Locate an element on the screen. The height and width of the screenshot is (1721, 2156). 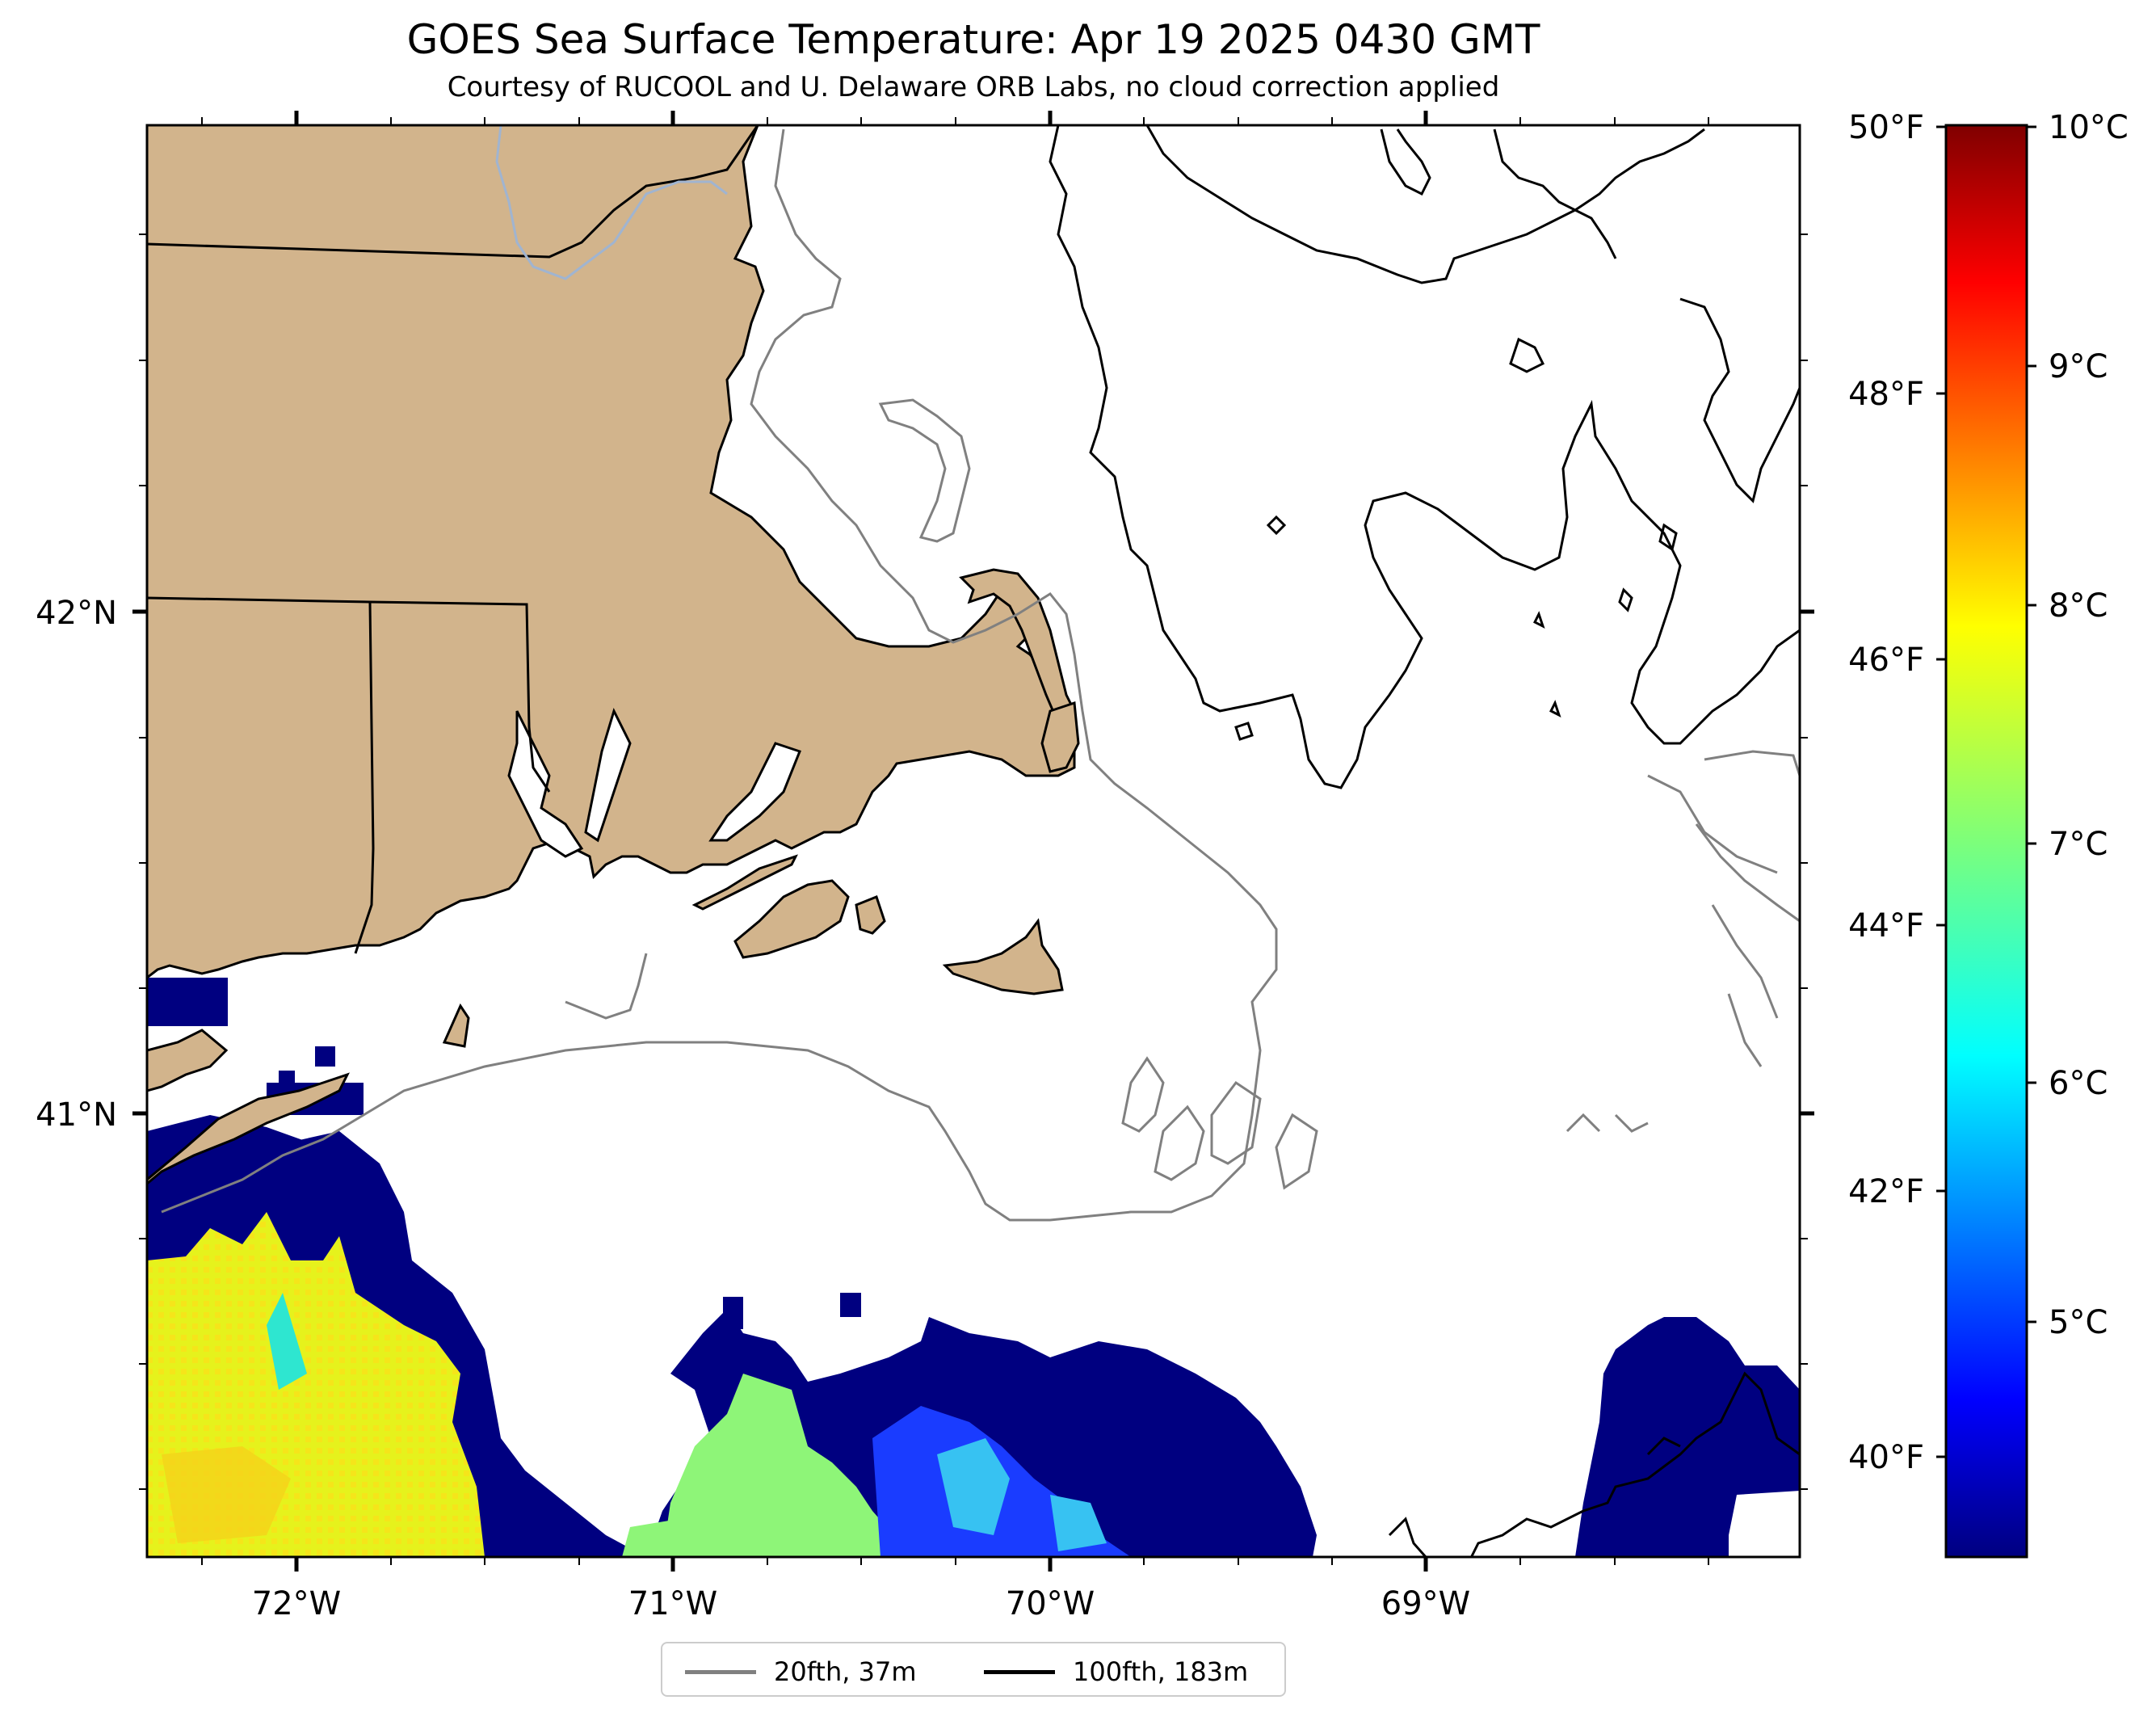
land-long-island-north is located at coordinates (188, 1060).